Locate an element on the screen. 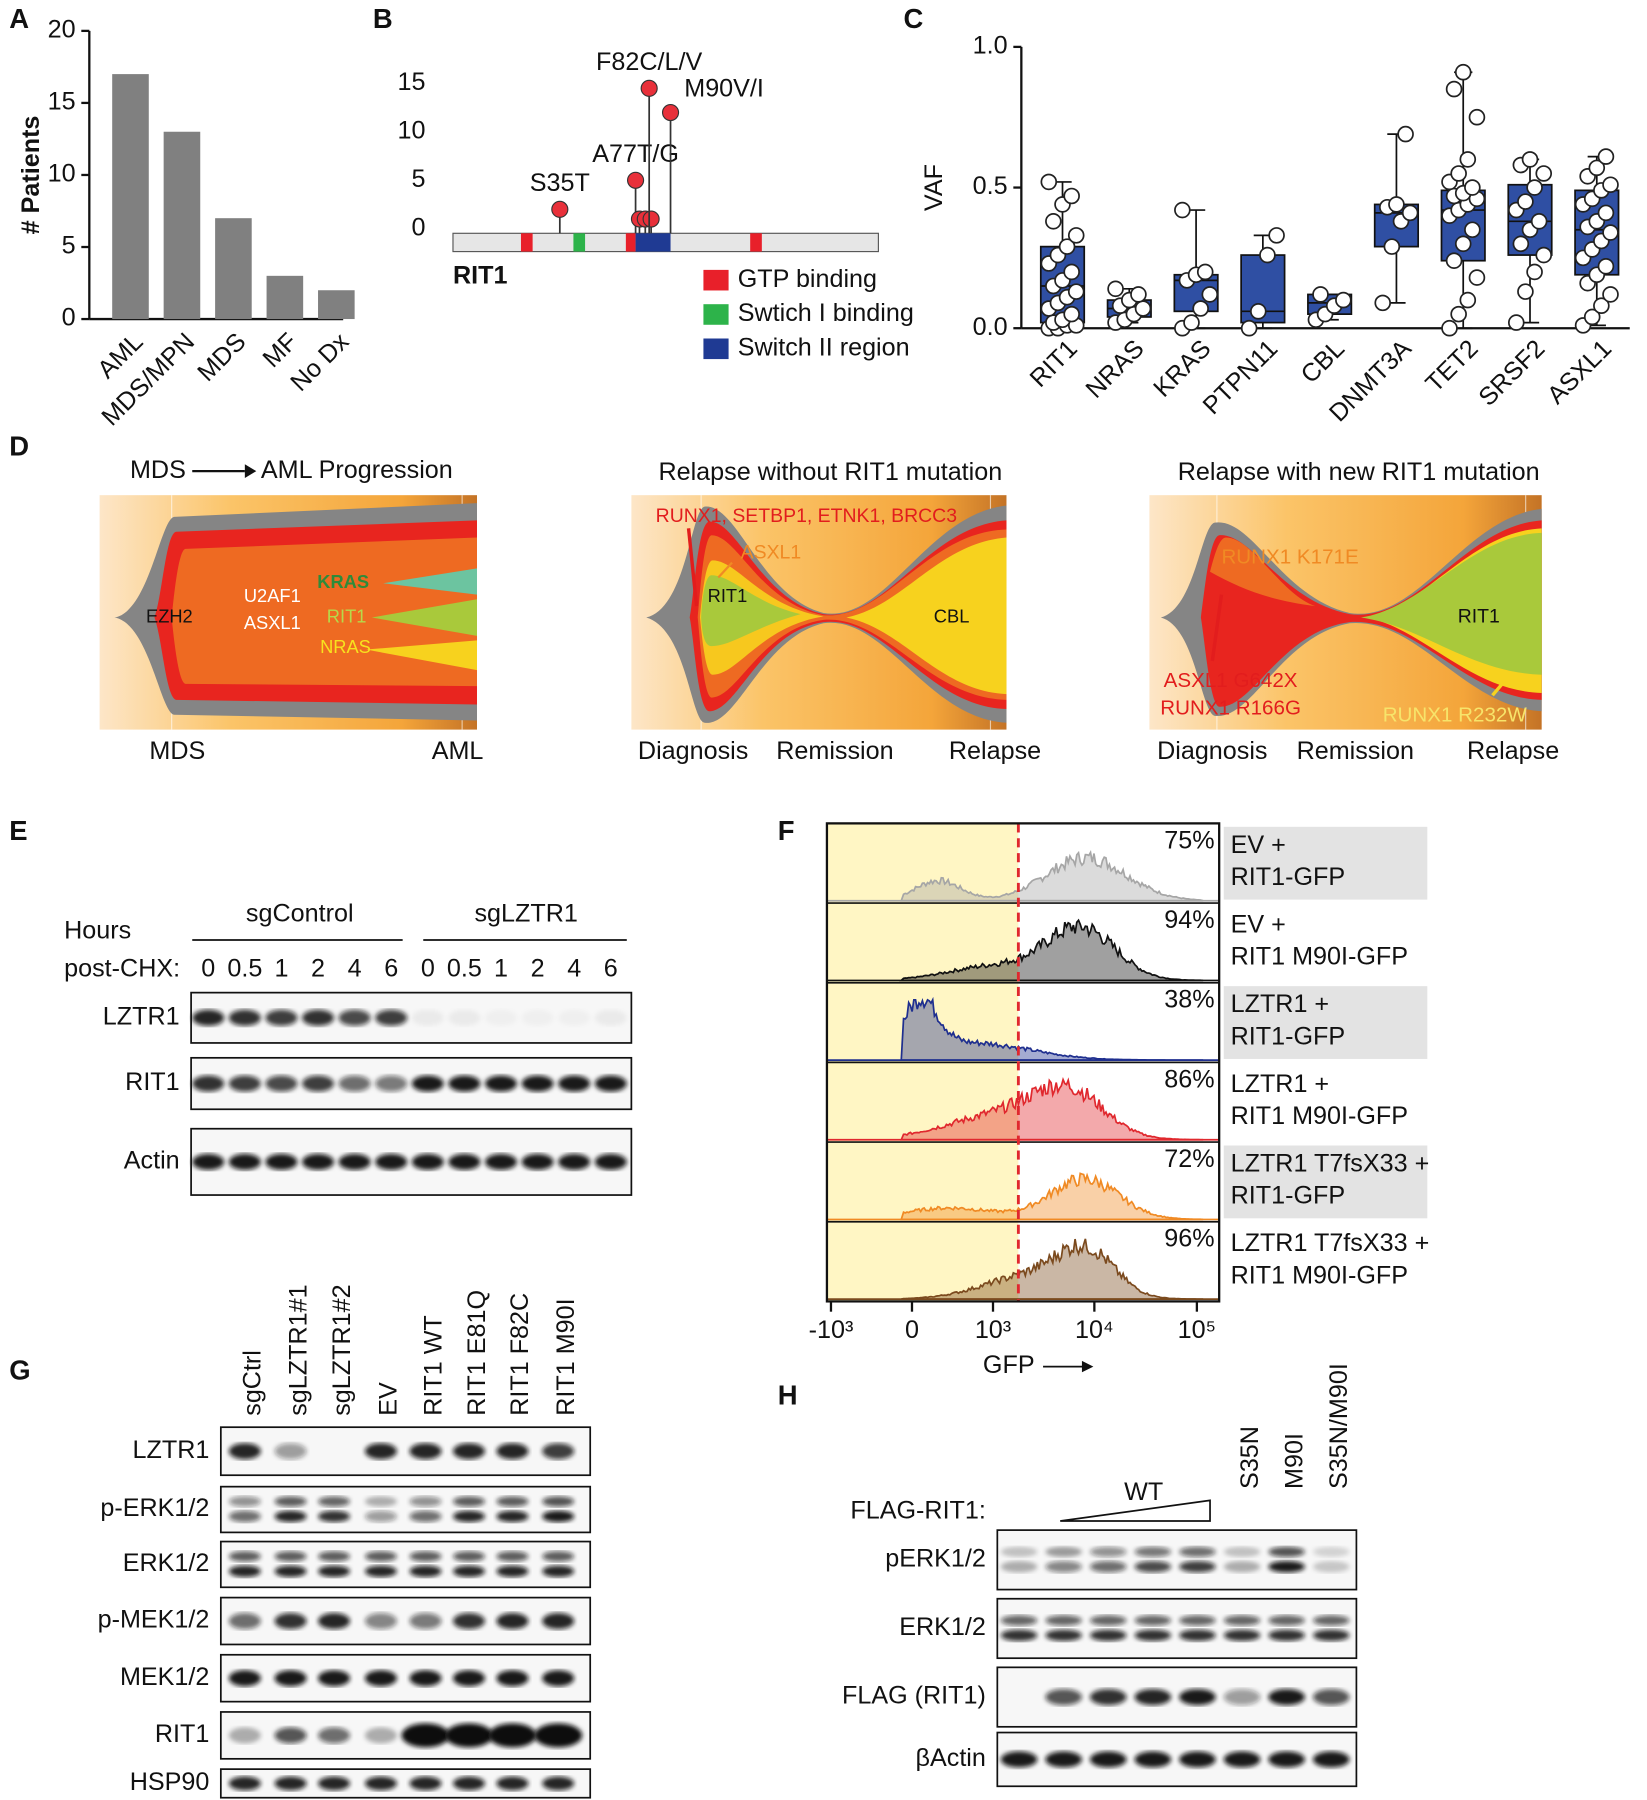 Image resolution: width=1647 pixels, height=1800 pixels. x-axis-label: GFP is located at coordinates (1009, 1365).